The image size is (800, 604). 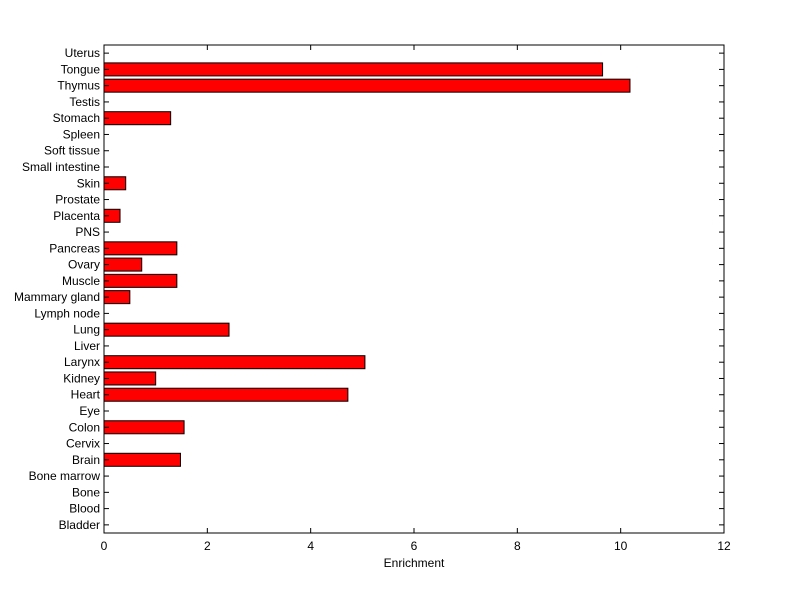 What do you see at coordinates (84, 509) in the screenshot?
I see `y-tick-label: Blood` at bounding box center [84, 509].